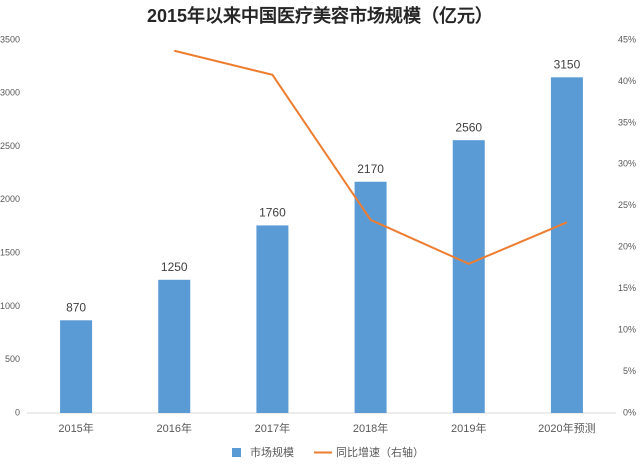 The width and height of the screenshot is (640, 464). Describe the element at coordinates (12, 359) in the screenshot. I see `y-tick-label: 500` at that location.